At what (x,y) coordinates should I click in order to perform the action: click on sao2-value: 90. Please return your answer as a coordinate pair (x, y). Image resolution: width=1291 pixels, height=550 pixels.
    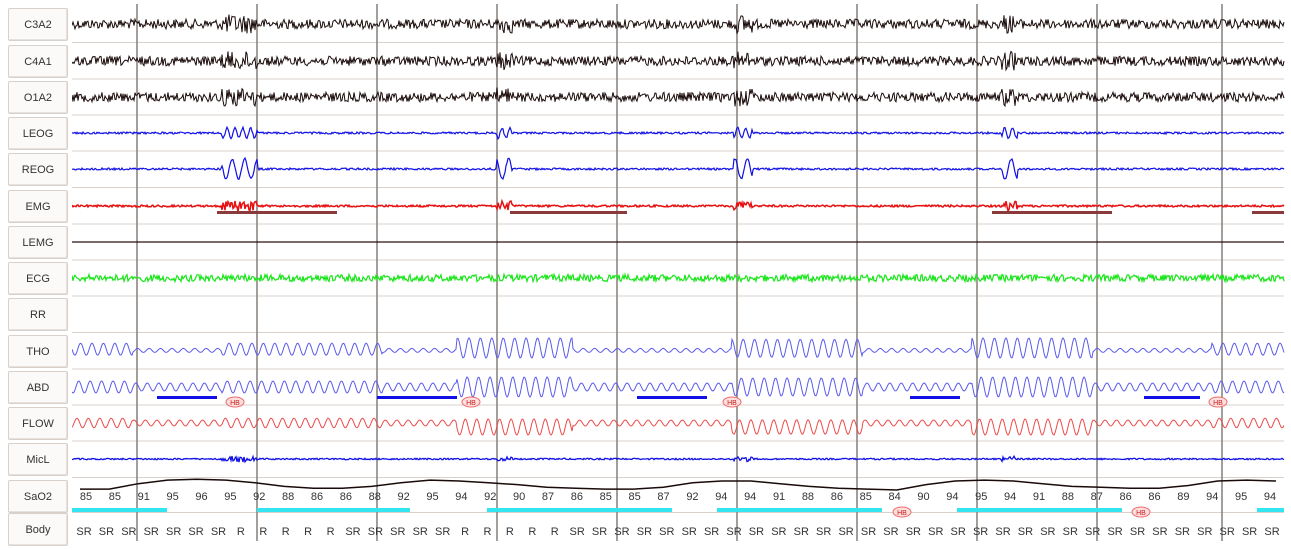
    Looking at the image, I should click on (519, 497).